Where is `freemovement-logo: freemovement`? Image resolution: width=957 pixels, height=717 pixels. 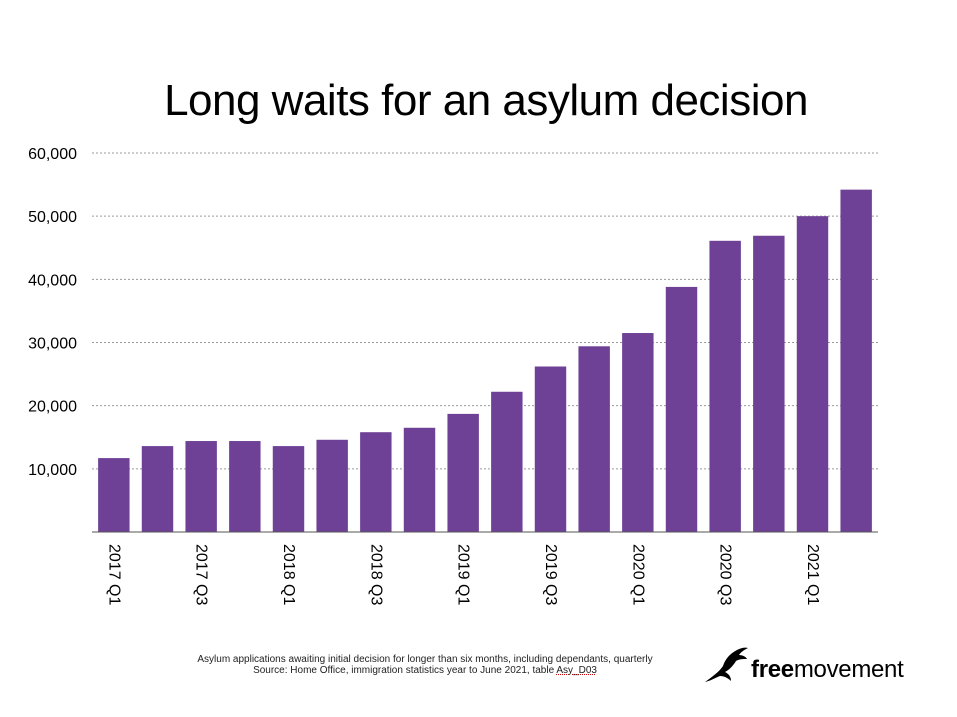
freemovement-logo: freemovement is located at coordinates (803, 666).